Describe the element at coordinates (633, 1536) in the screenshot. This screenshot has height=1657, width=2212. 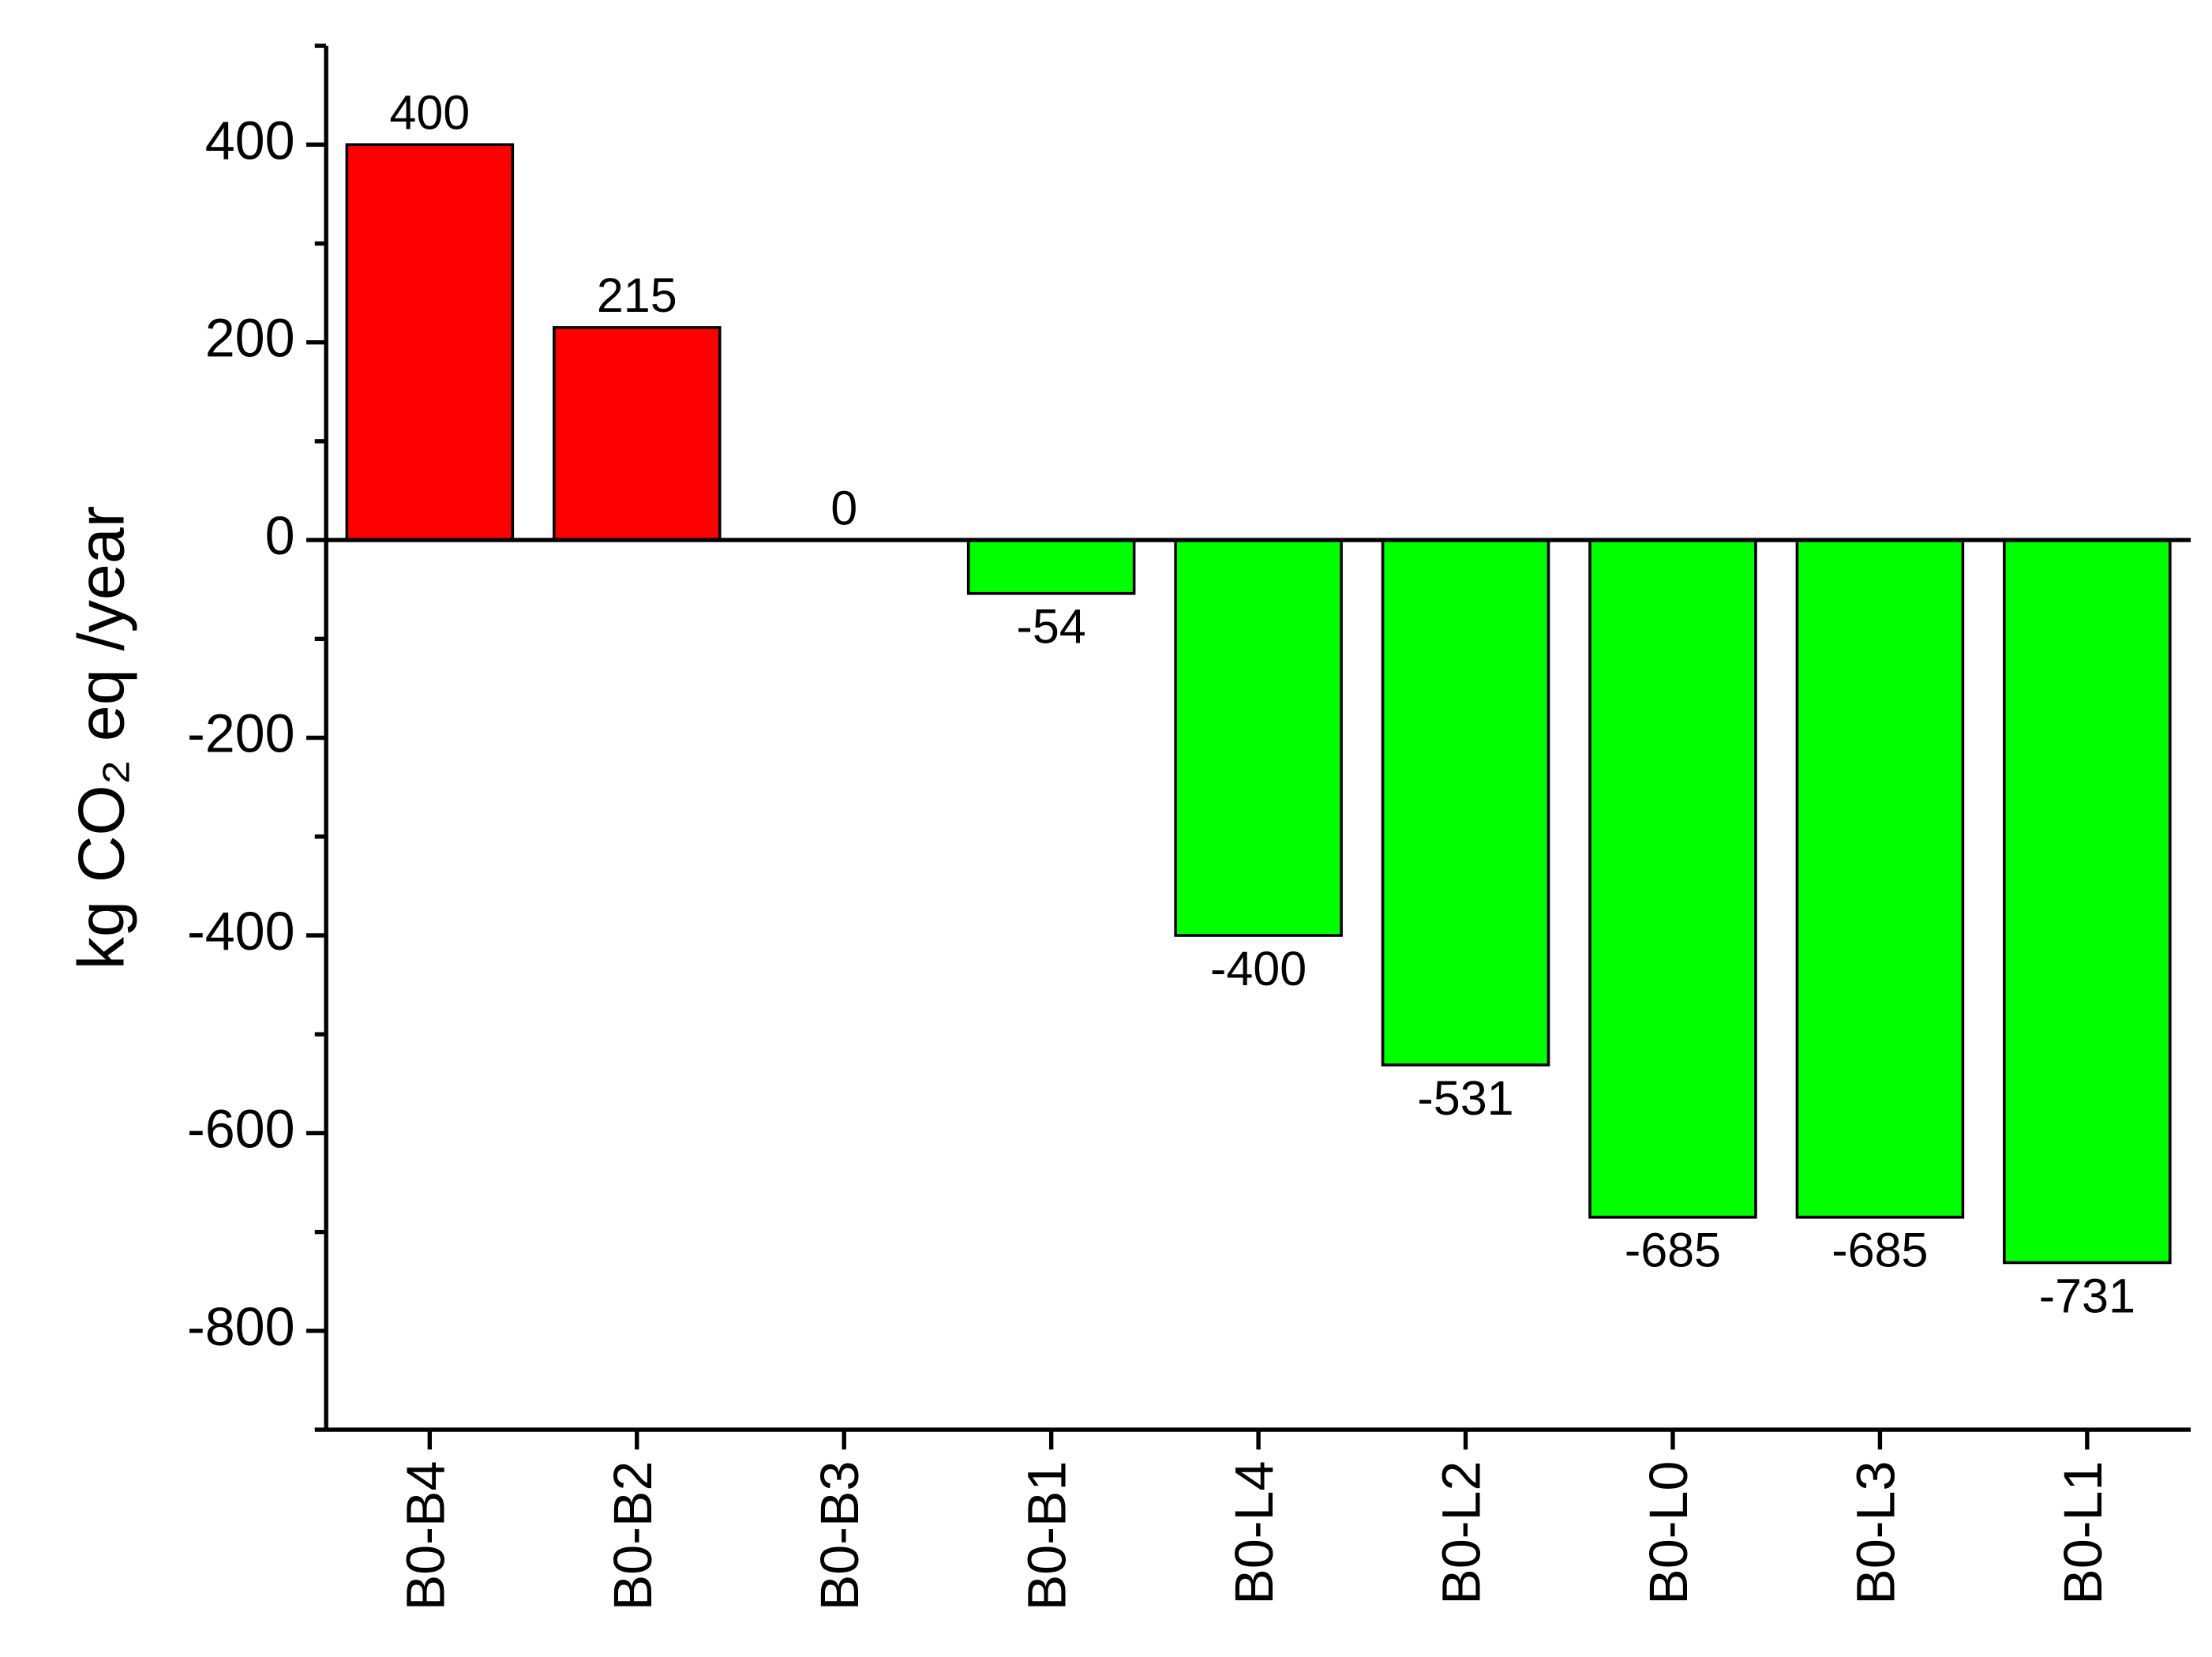
I see `x-tick-label: B0-B2` at that location.